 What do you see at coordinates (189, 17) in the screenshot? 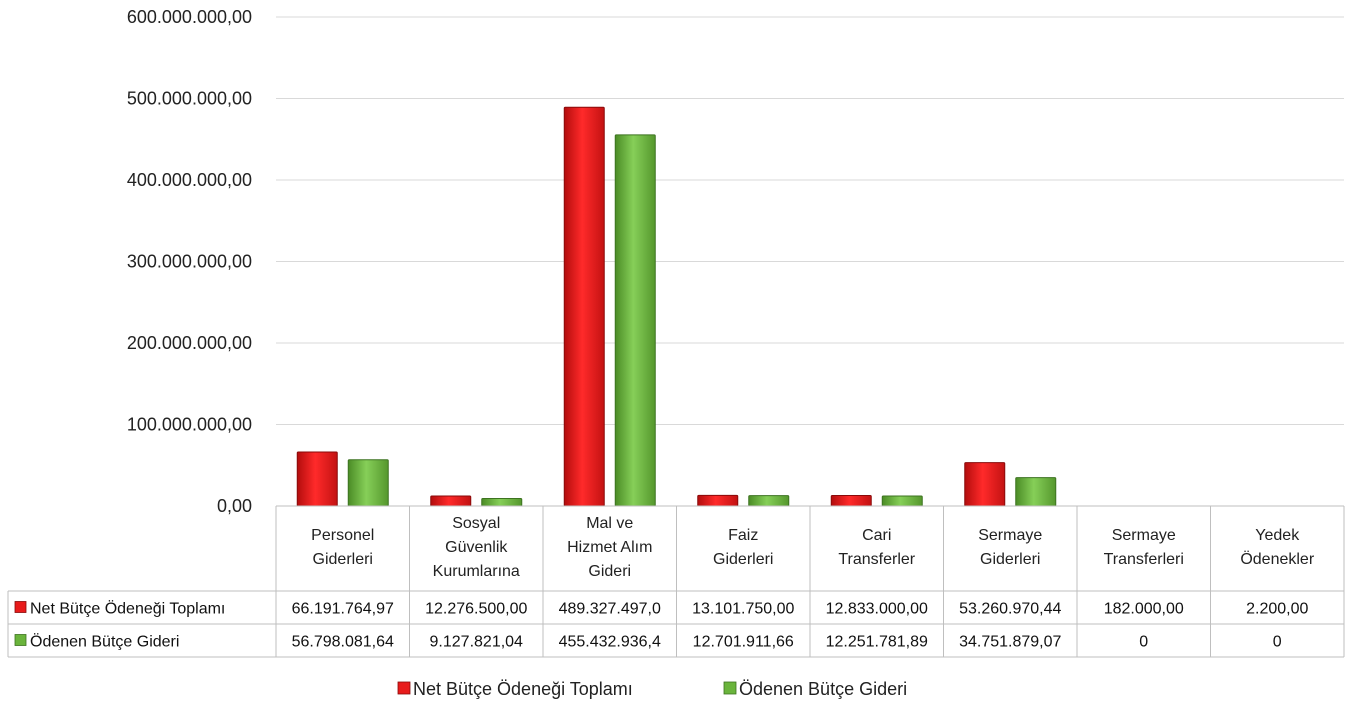
I see `y-tick-label: 600.000.000,00` at bounding box center [189, 17].